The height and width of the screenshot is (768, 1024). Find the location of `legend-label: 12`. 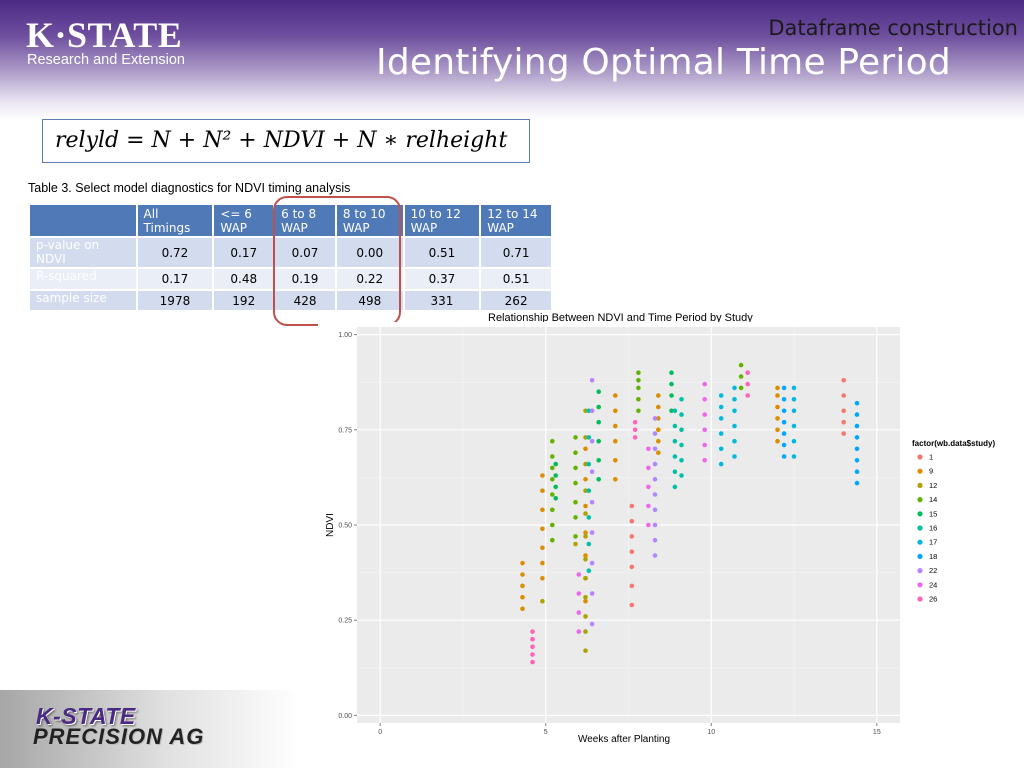

legend-label: 12 is located at coordinates (933, 485).